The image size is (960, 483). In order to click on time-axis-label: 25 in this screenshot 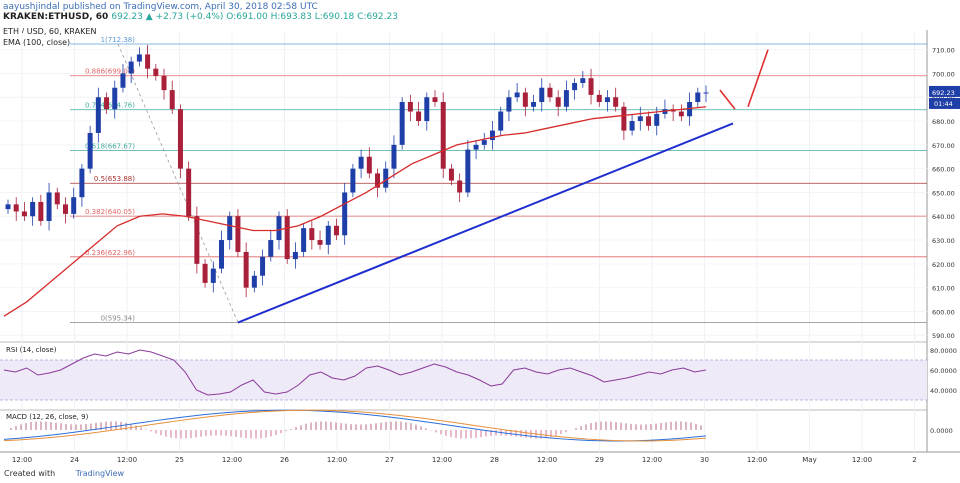, I will do `click(179, 460)`.